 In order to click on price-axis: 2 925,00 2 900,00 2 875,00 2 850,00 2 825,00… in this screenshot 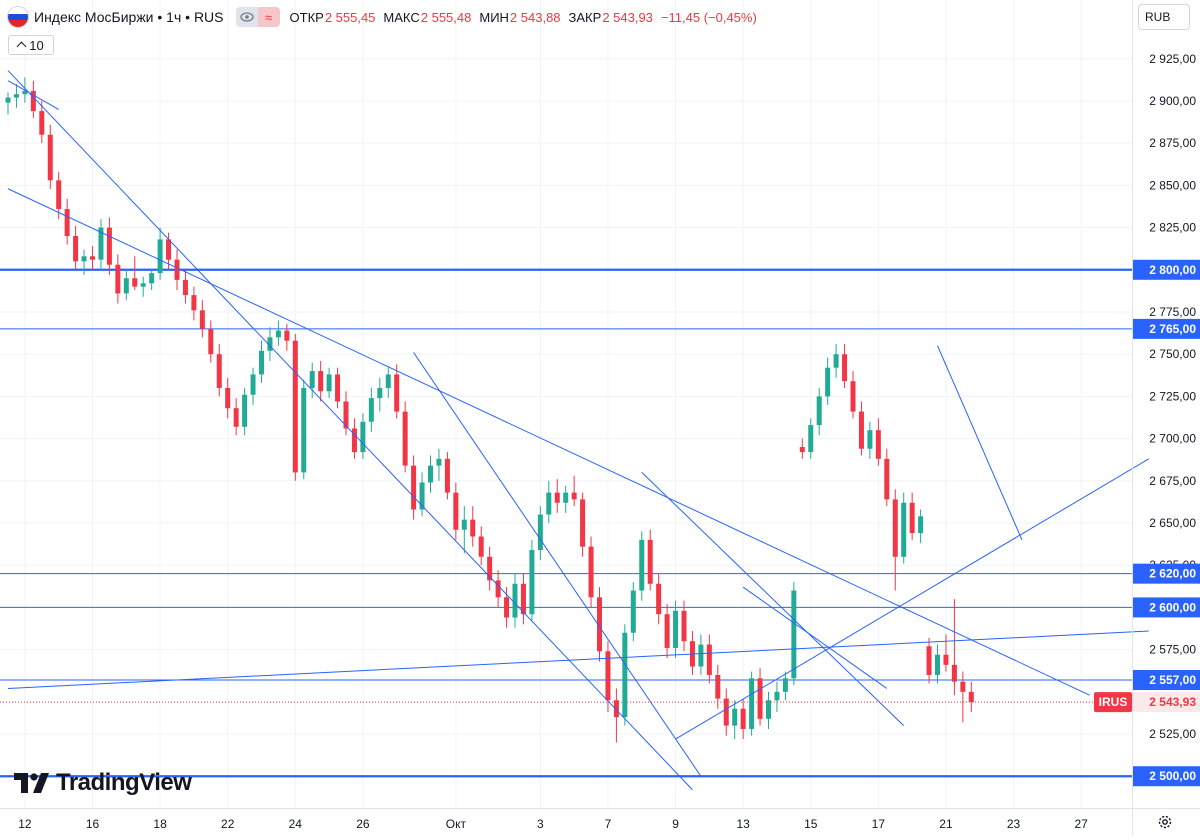, I will do `click(1147, 417)`.